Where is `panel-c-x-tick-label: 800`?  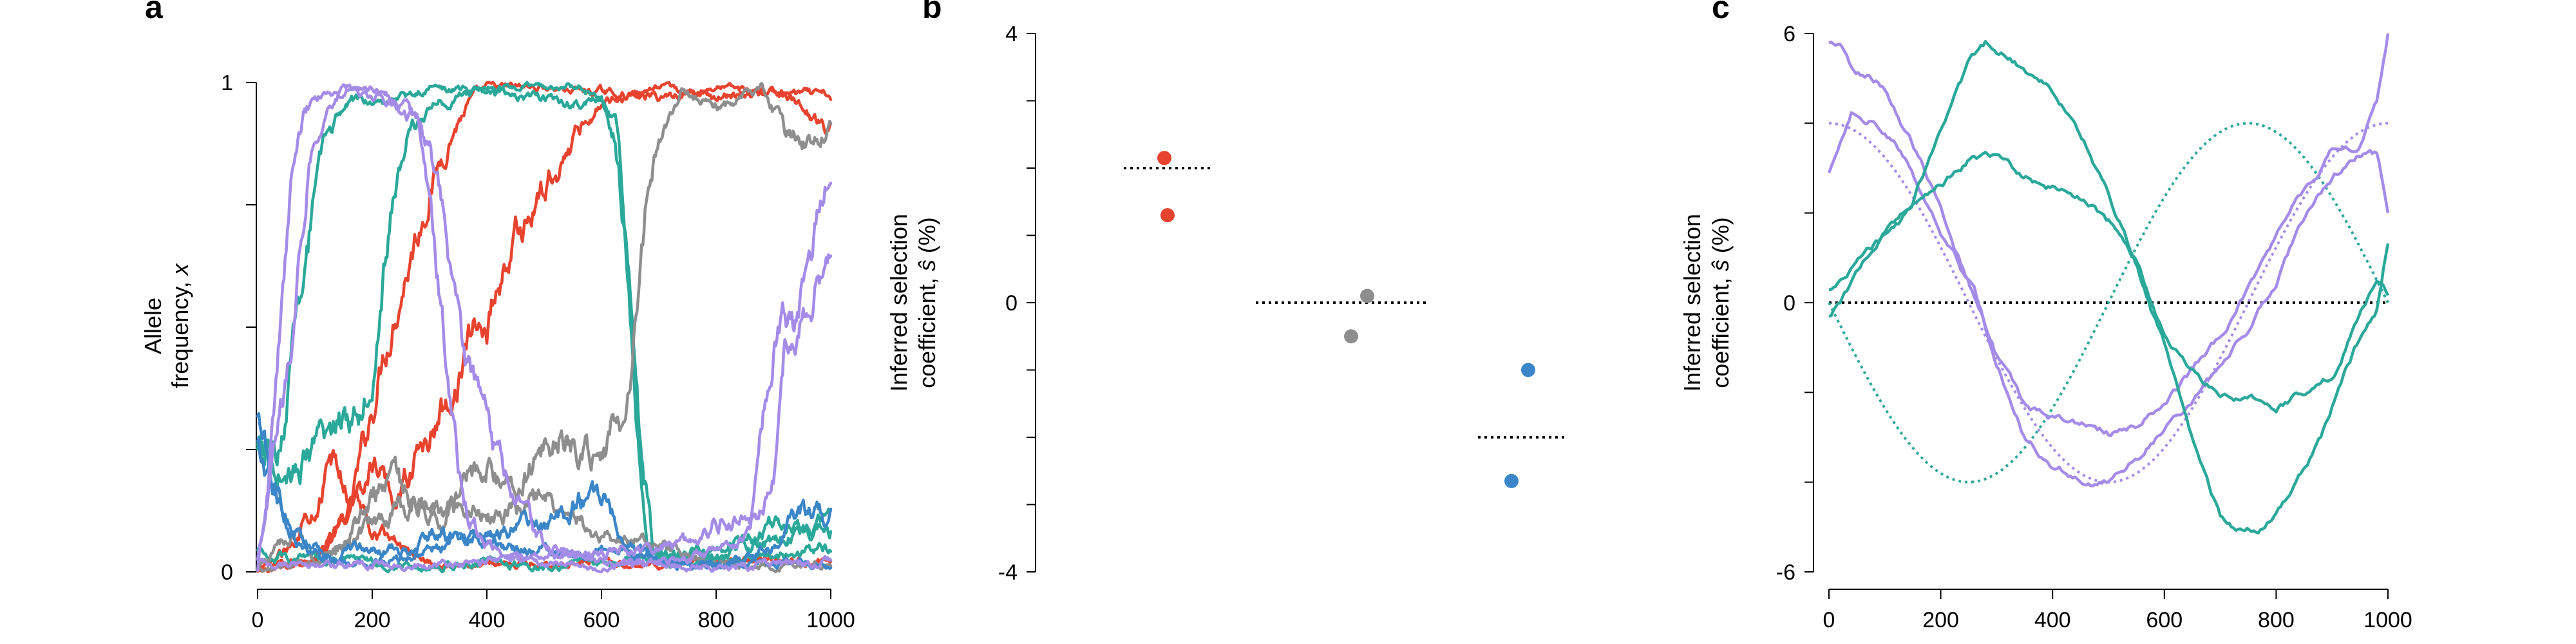 panel-c-x-tick-label: 800 is located at coordinates (2276, 620).